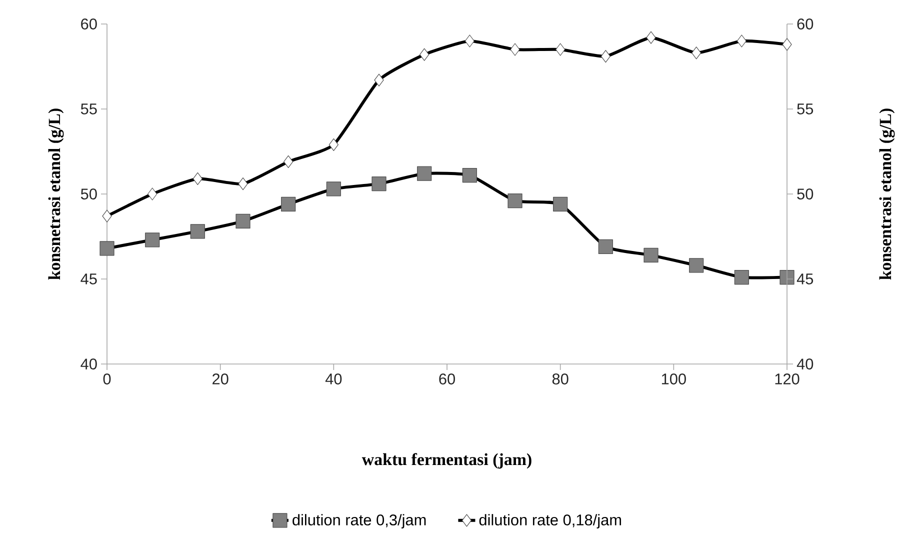 This screenshot has height=546, width=899. What do you see at coordinates (805, 194) in the screenshot?
I see `y2-tick-label: 50` at bounding box center [805, 194].